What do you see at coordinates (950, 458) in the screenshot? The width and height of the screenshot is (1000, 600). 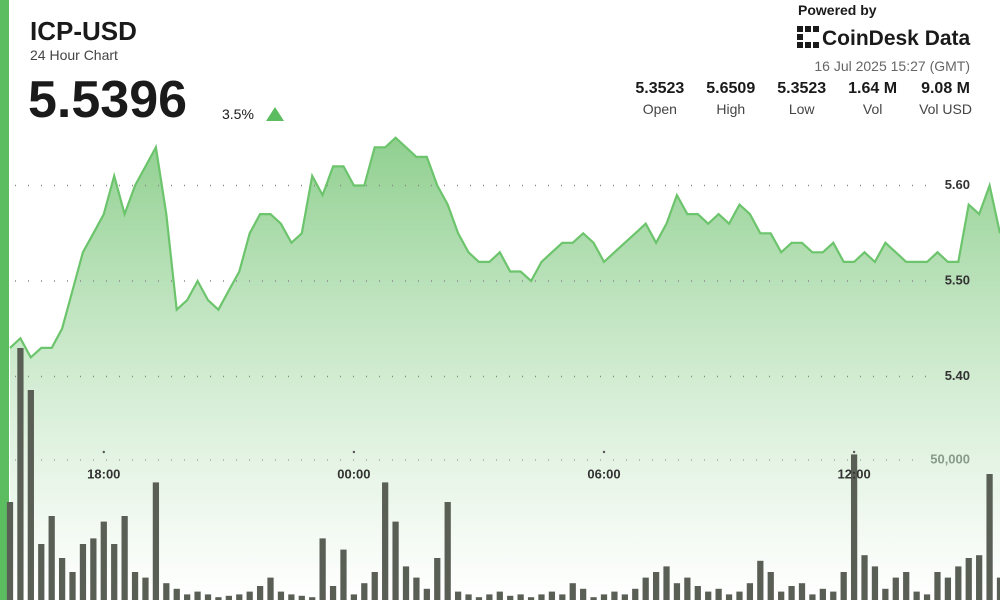 I see `y-tick-label: 50,000` at bounding box center [950, 458].